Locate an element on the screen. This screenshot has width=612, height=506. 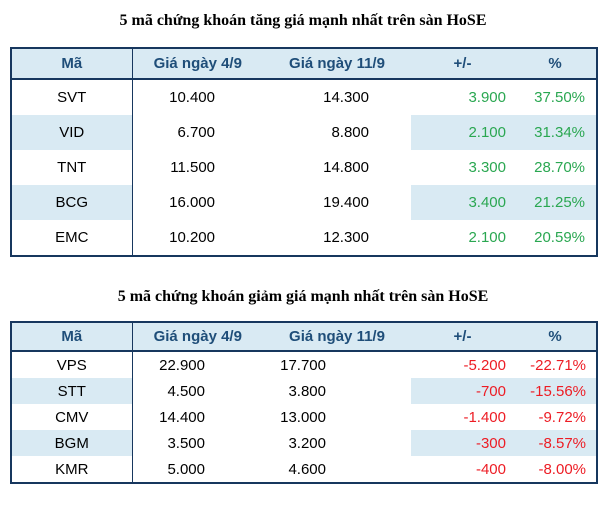
price-end-cell: 14.300 is located at coordinates (337, 97).